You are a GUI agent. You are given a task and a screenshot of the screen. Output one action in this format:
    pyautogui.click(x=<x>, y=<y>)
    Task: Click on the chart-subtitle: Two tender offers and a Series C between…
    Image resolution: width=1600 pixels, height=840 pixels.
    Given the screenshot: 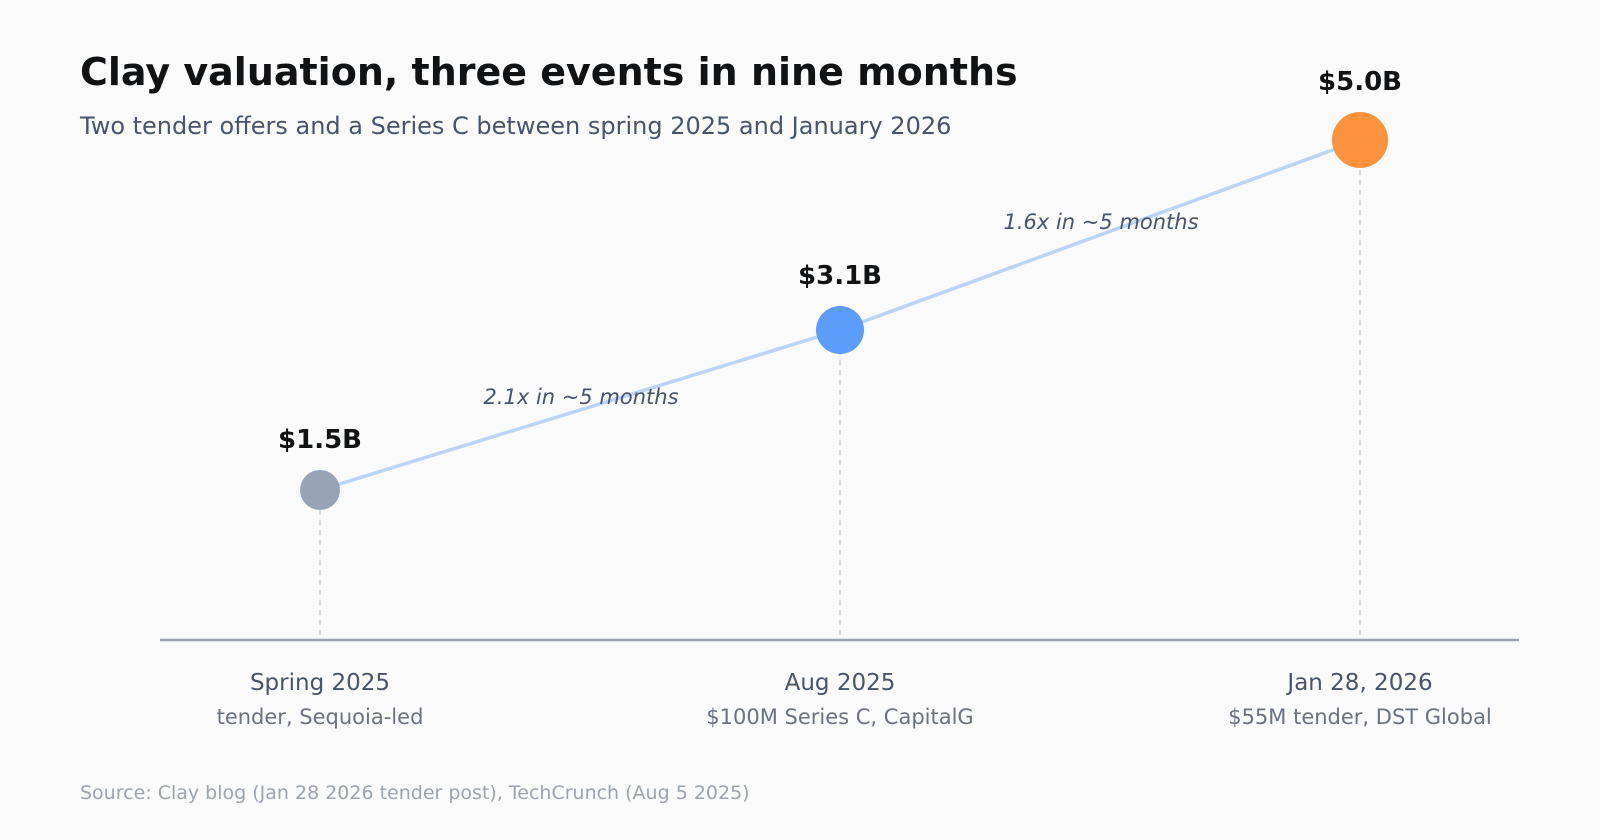 What is the action you would take?
    pyautogui.click(x=516, y=126)
    